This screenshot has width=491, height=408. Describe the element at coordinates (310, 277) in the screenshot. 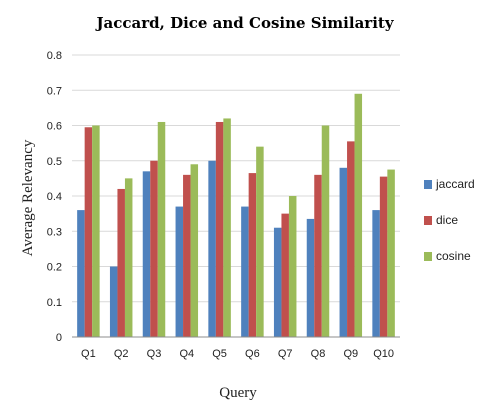

I see `bar-jaccard-Q8` at that location.